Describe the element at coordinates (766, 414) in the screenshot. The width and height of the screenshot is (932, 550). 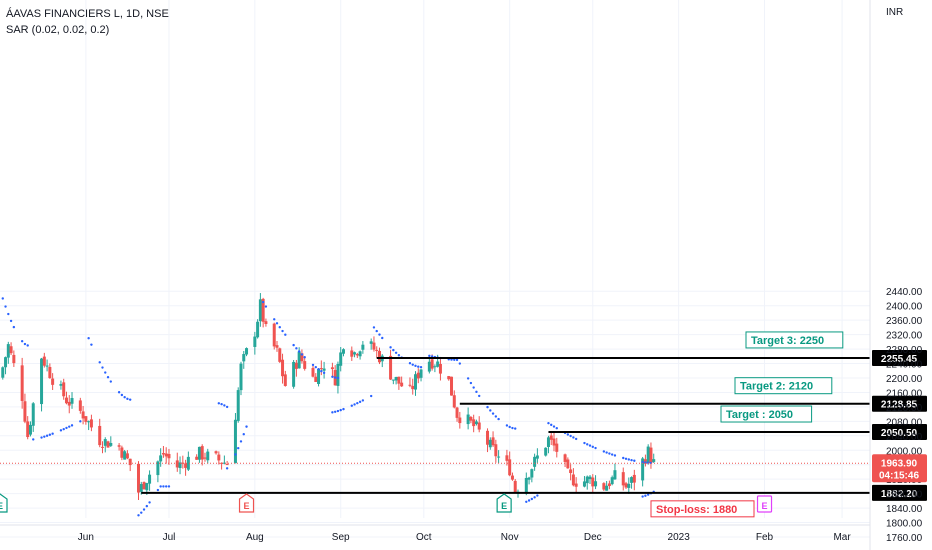
I see `target-1-label-box` at that location.